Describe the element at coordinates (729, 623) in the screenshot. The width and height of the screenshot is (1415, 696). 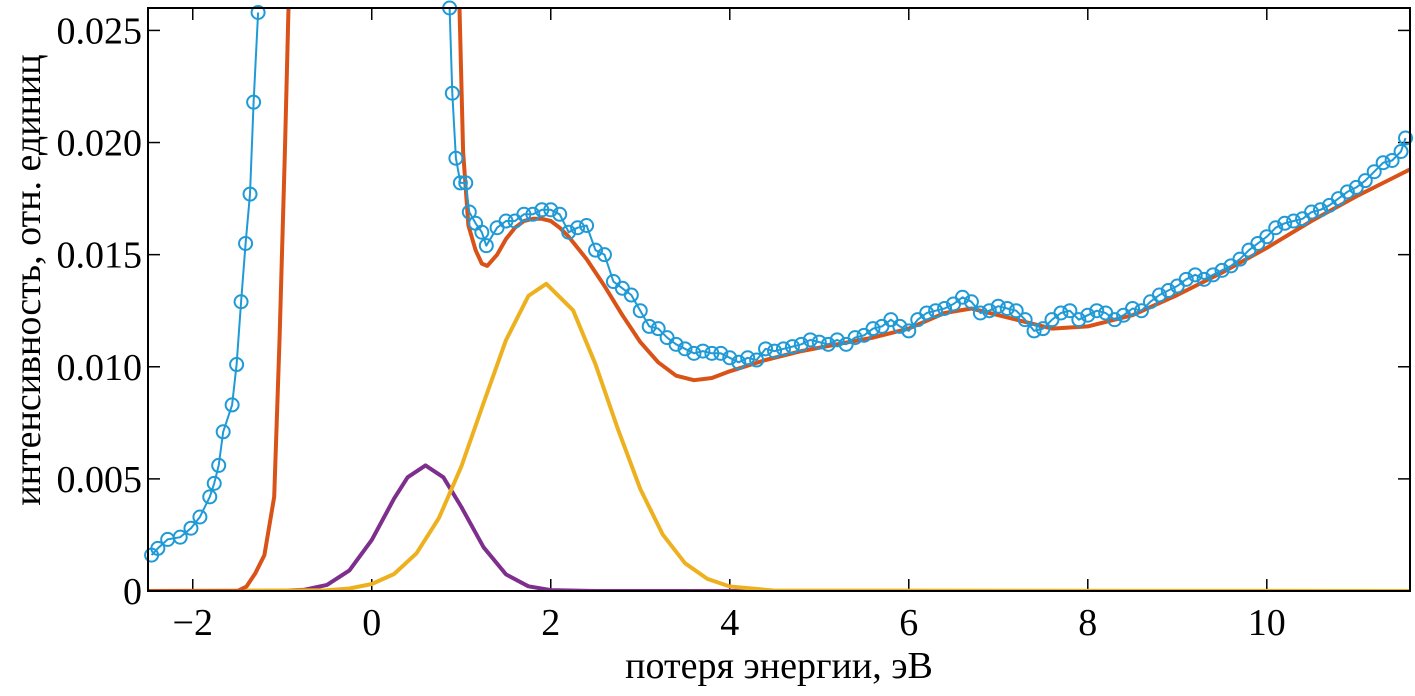
I see `x-tick-label: 4` at that location.